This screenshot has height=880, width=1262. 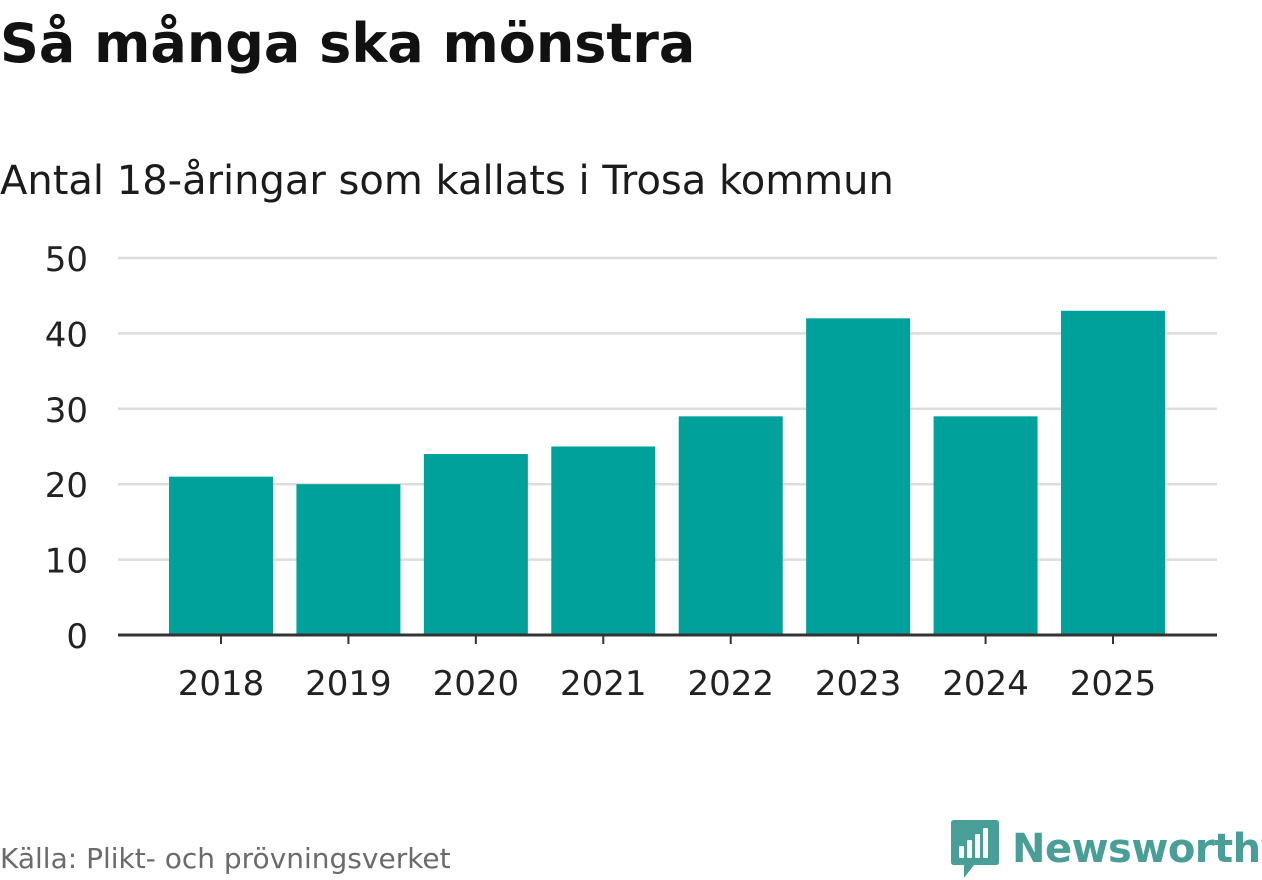 What do you see at coordinates (66, 260) in the screenshot?
I see `y-tick-label: 50` at bounding box center [66, 260].